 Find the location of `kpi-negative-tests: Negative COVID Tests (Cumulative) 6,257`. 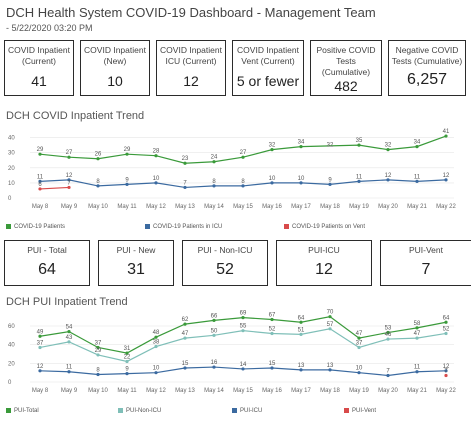

kpi-negative-tests: Negative COVID Tests (Cumulative) 6,257 is located at coordinates (427, 68).